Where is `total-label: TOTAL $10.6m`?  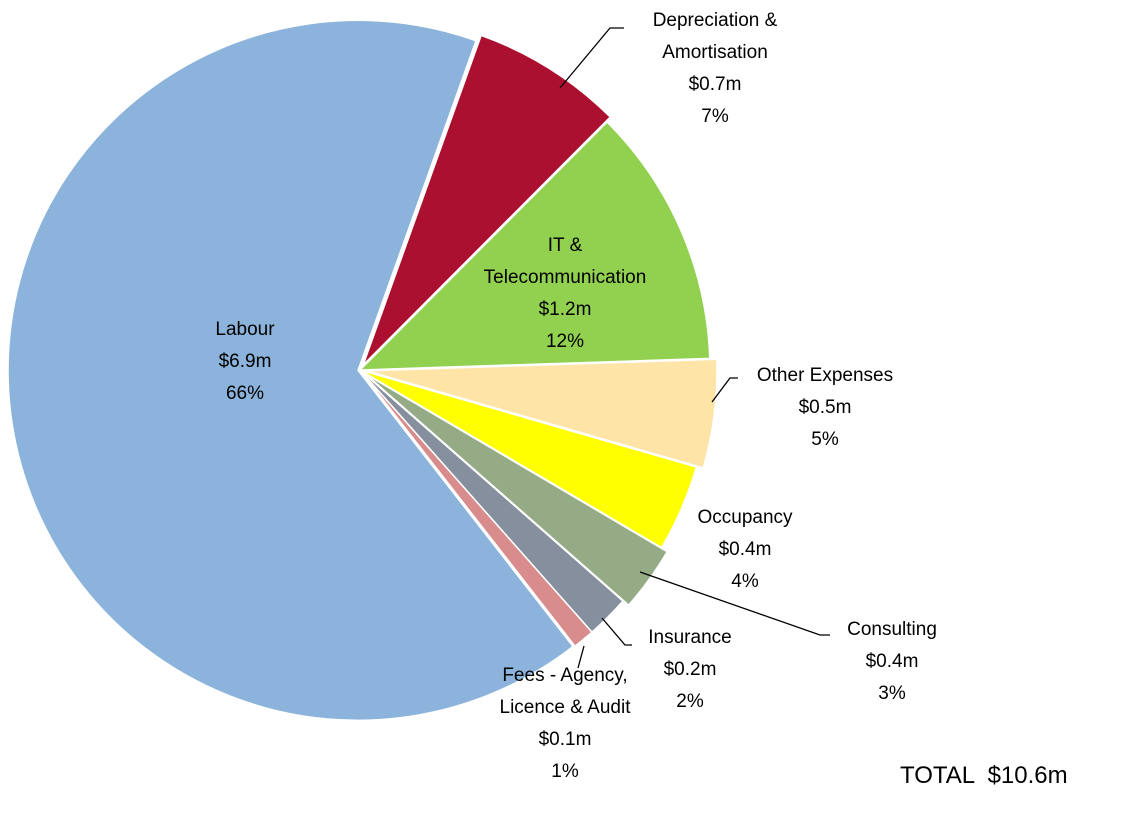 total-label: TOTAL $10.6m is located at coordinates (984, 775).